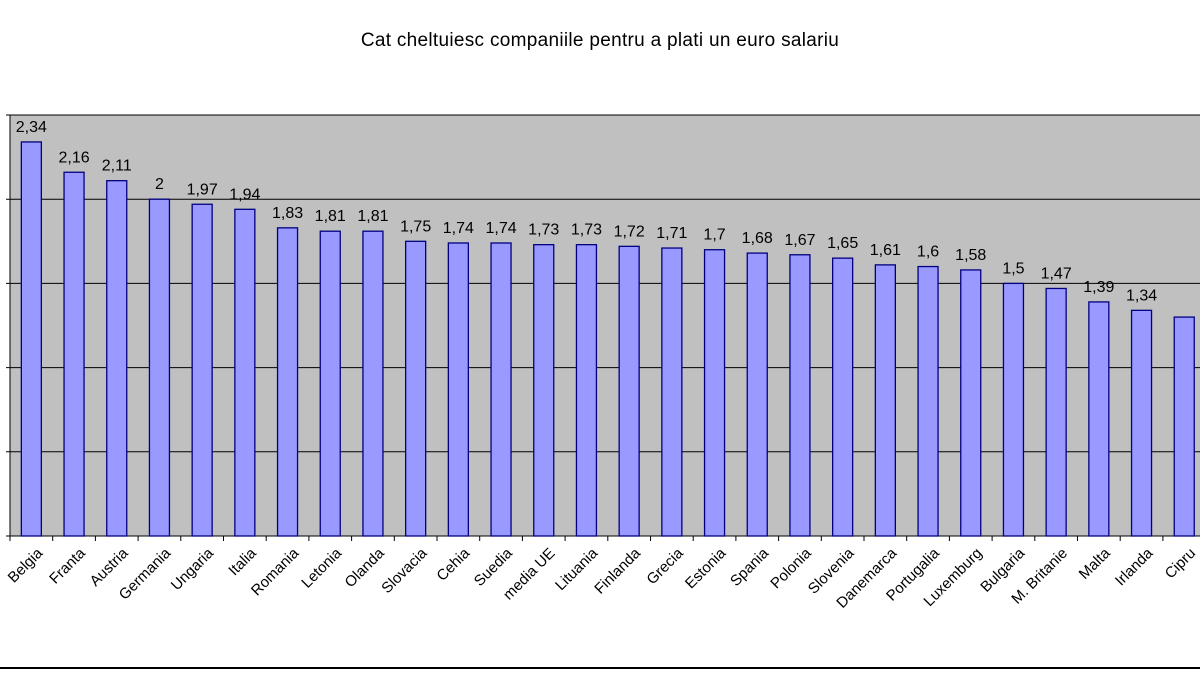 This screenshot has width=1200, height=675. Describe the element at coordinates (1180, 563) in the screenshot. I see `x-tick-label: Cipru` at that location.